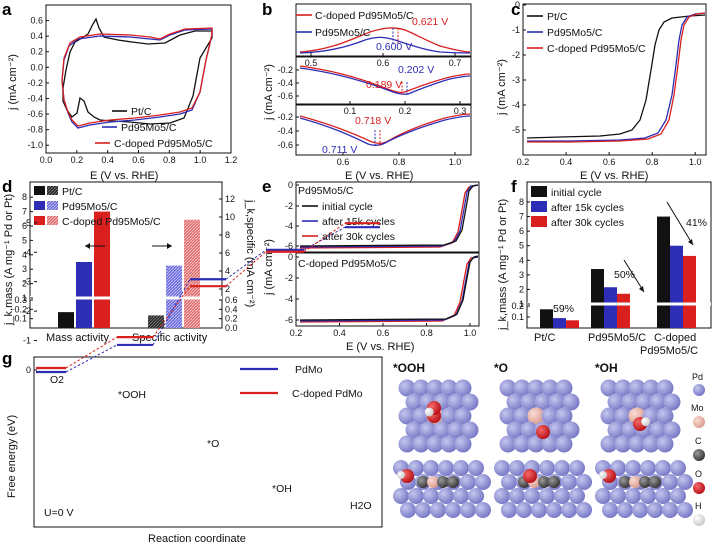 Image resolution: width=717 pixels, height=545 pixels. I want to click on x-axis-label-g: Reaction coordinate, so click(197, 539).